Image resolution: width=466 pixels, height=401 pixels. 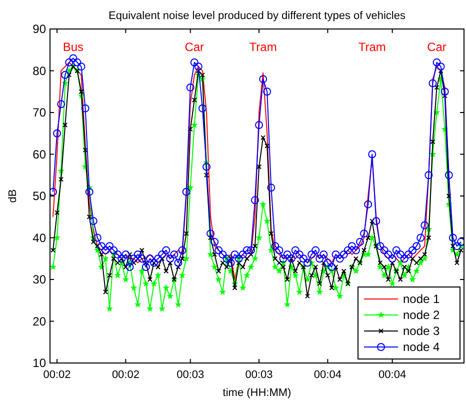 What do you see at coordinates (73, 47) in the screenshot?
I see `annotation: Bus` at bounding box center [73, 47].